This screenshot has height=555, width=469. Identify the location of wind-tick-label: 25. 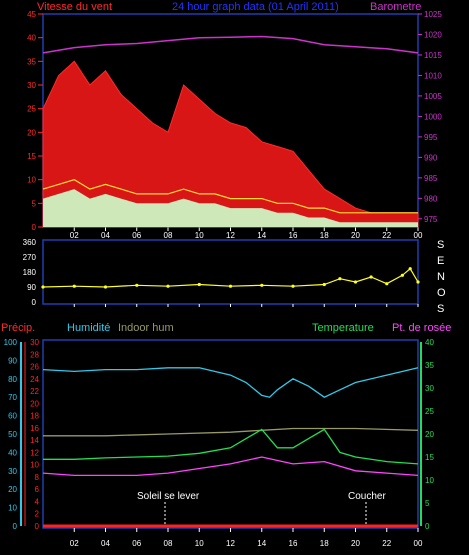
(31, 109).